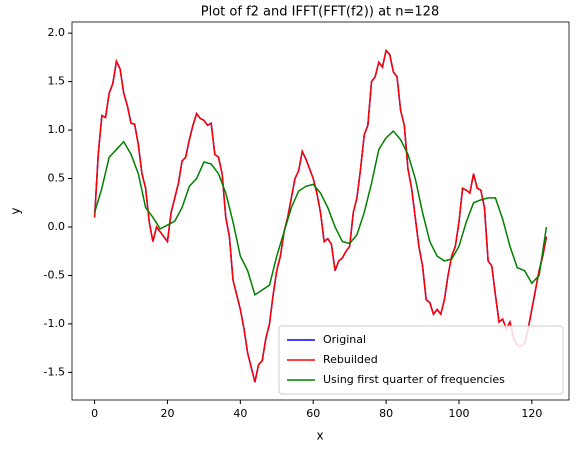 This screenshot has height=453, width=579. What do you see at coordinates (54, 323) in the screenshot?
I see `y-tick-label: -1.0` at bounding box center [54, 323].